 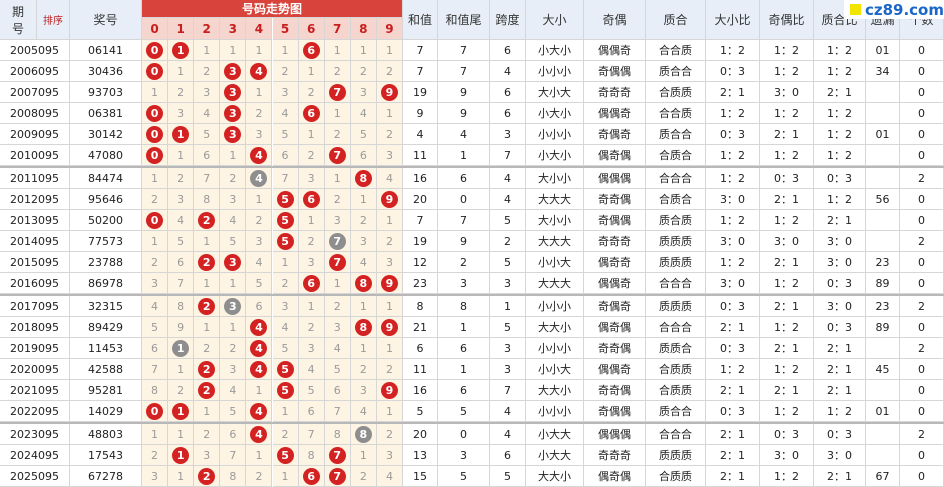 What do you see at coordinates (272, 9) in the screenshot?
I see `header-trend-title: 号码走势图` at bounding box center [272, 9].